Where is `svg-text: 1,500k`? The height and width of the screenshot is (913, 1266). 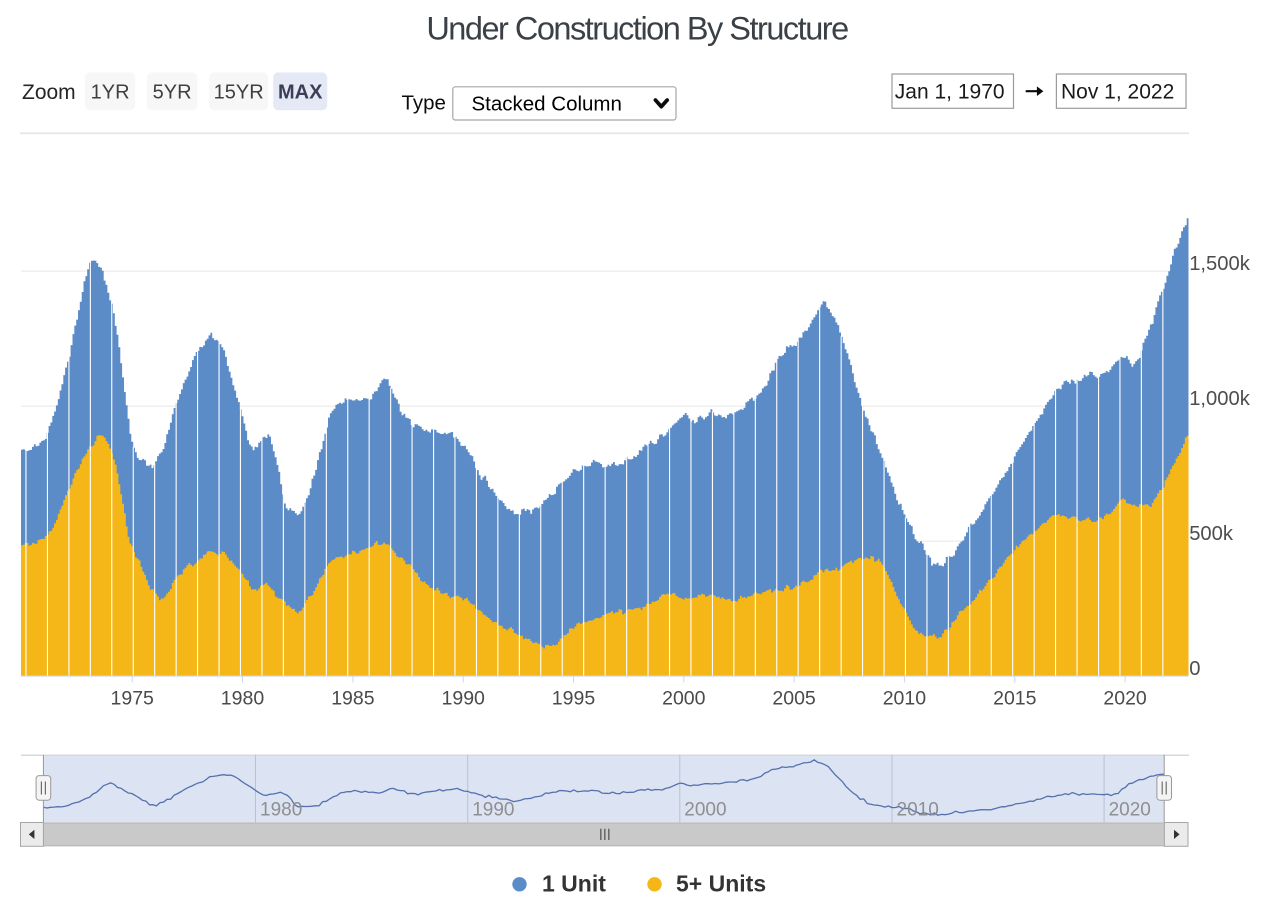
svg-text: 1,500k is located at coordinates (1220, 264).